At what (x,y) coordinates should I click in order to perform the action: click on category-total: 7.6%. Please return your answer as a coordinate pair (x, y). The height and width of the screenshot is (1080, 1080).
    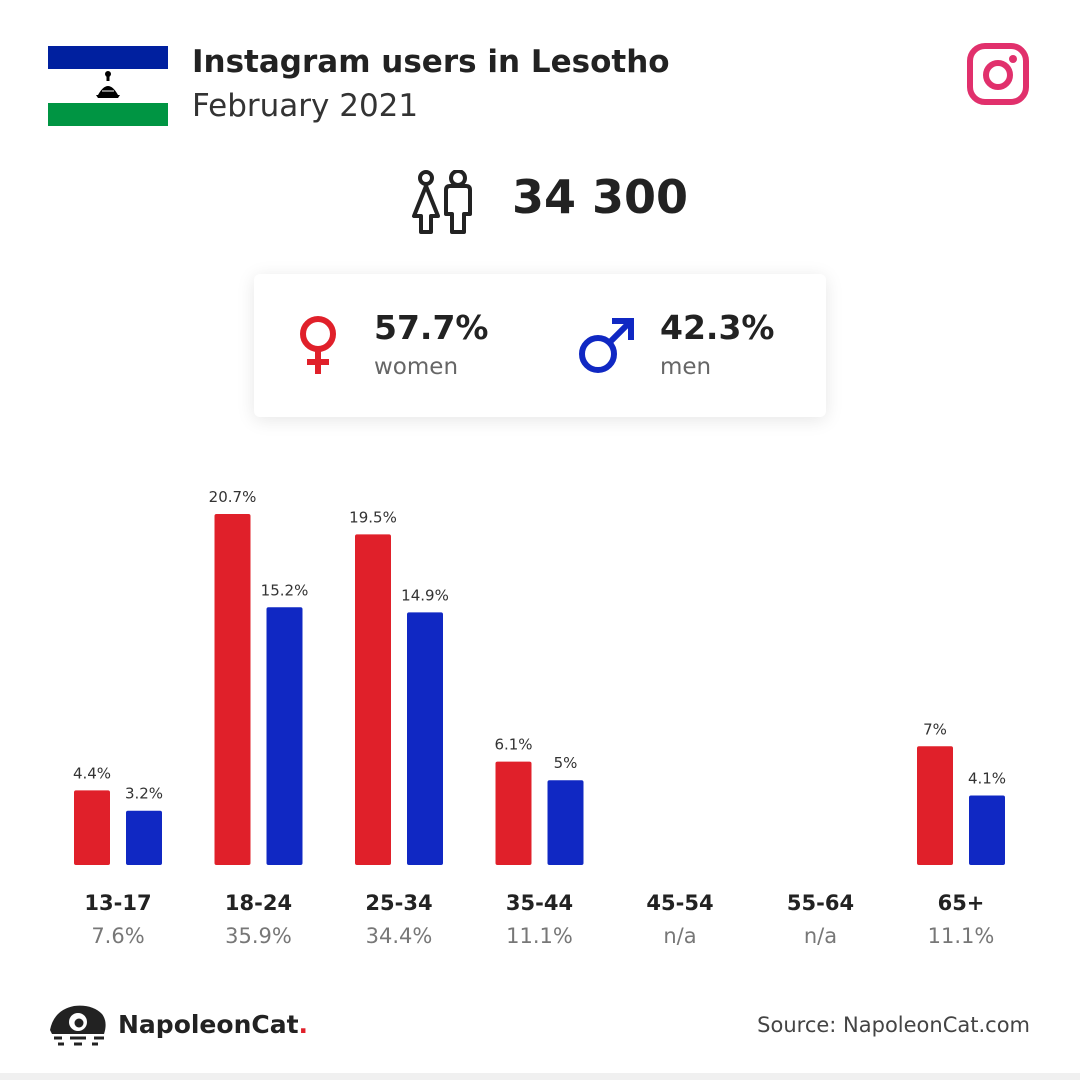
    Looking at the image, I should click on (117, 936).